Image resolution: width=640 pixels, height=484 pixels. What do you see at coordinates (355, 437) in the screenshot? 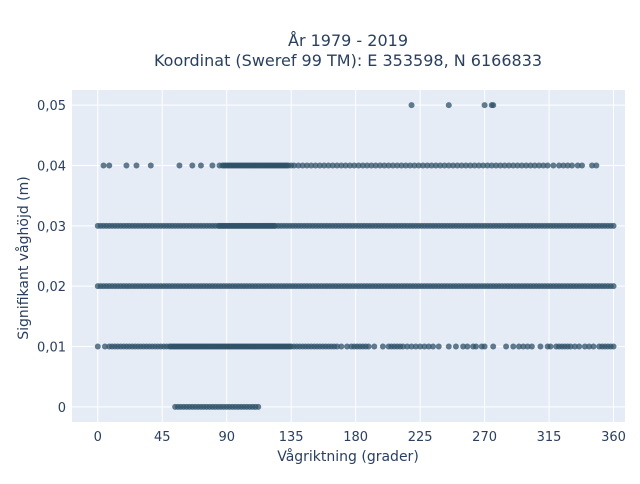
I see `x-tick-label: 180` at bounding box center [355, 437].